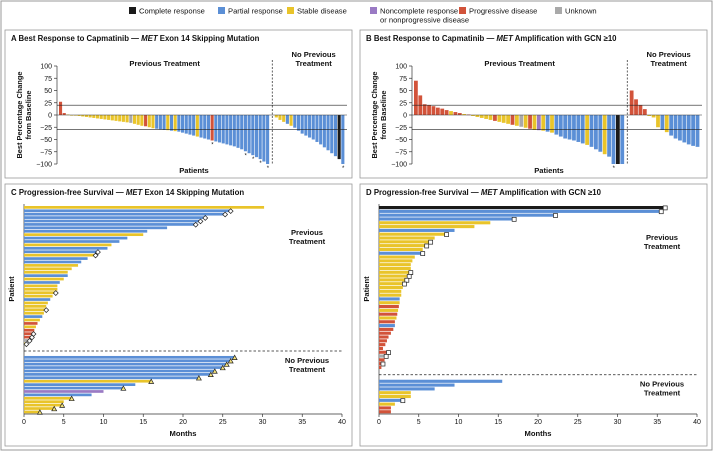 This screenshot has height=451, width=713. What do you see at coordinates (424, 20) in the screenshot?
I see `legend-label-noncomplete: or nonprogressive disease` at bounding box center [424, 20].